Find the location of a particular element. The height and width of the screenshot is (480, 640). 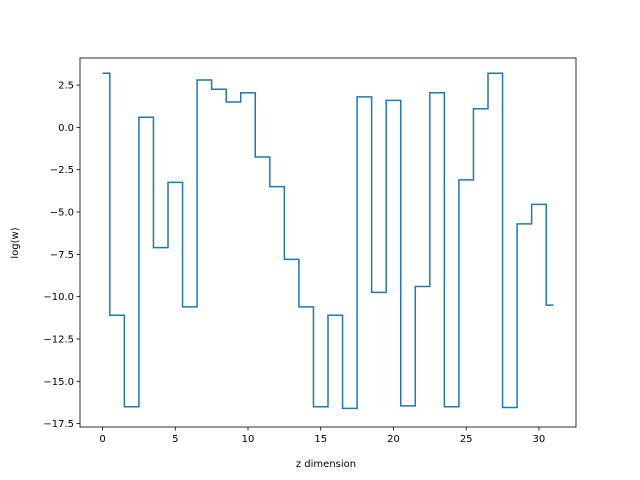

y-tick-label: 0.0 is located at coordinates (66, 128).